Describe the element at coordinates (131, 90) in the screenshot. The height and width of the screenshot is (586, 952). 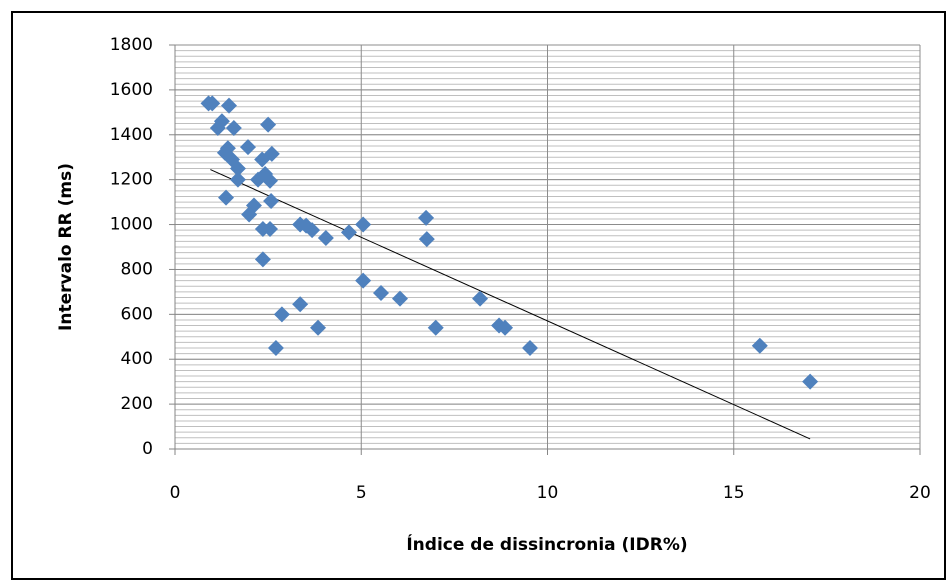
I see `y-tick-label: 1600` at that location.